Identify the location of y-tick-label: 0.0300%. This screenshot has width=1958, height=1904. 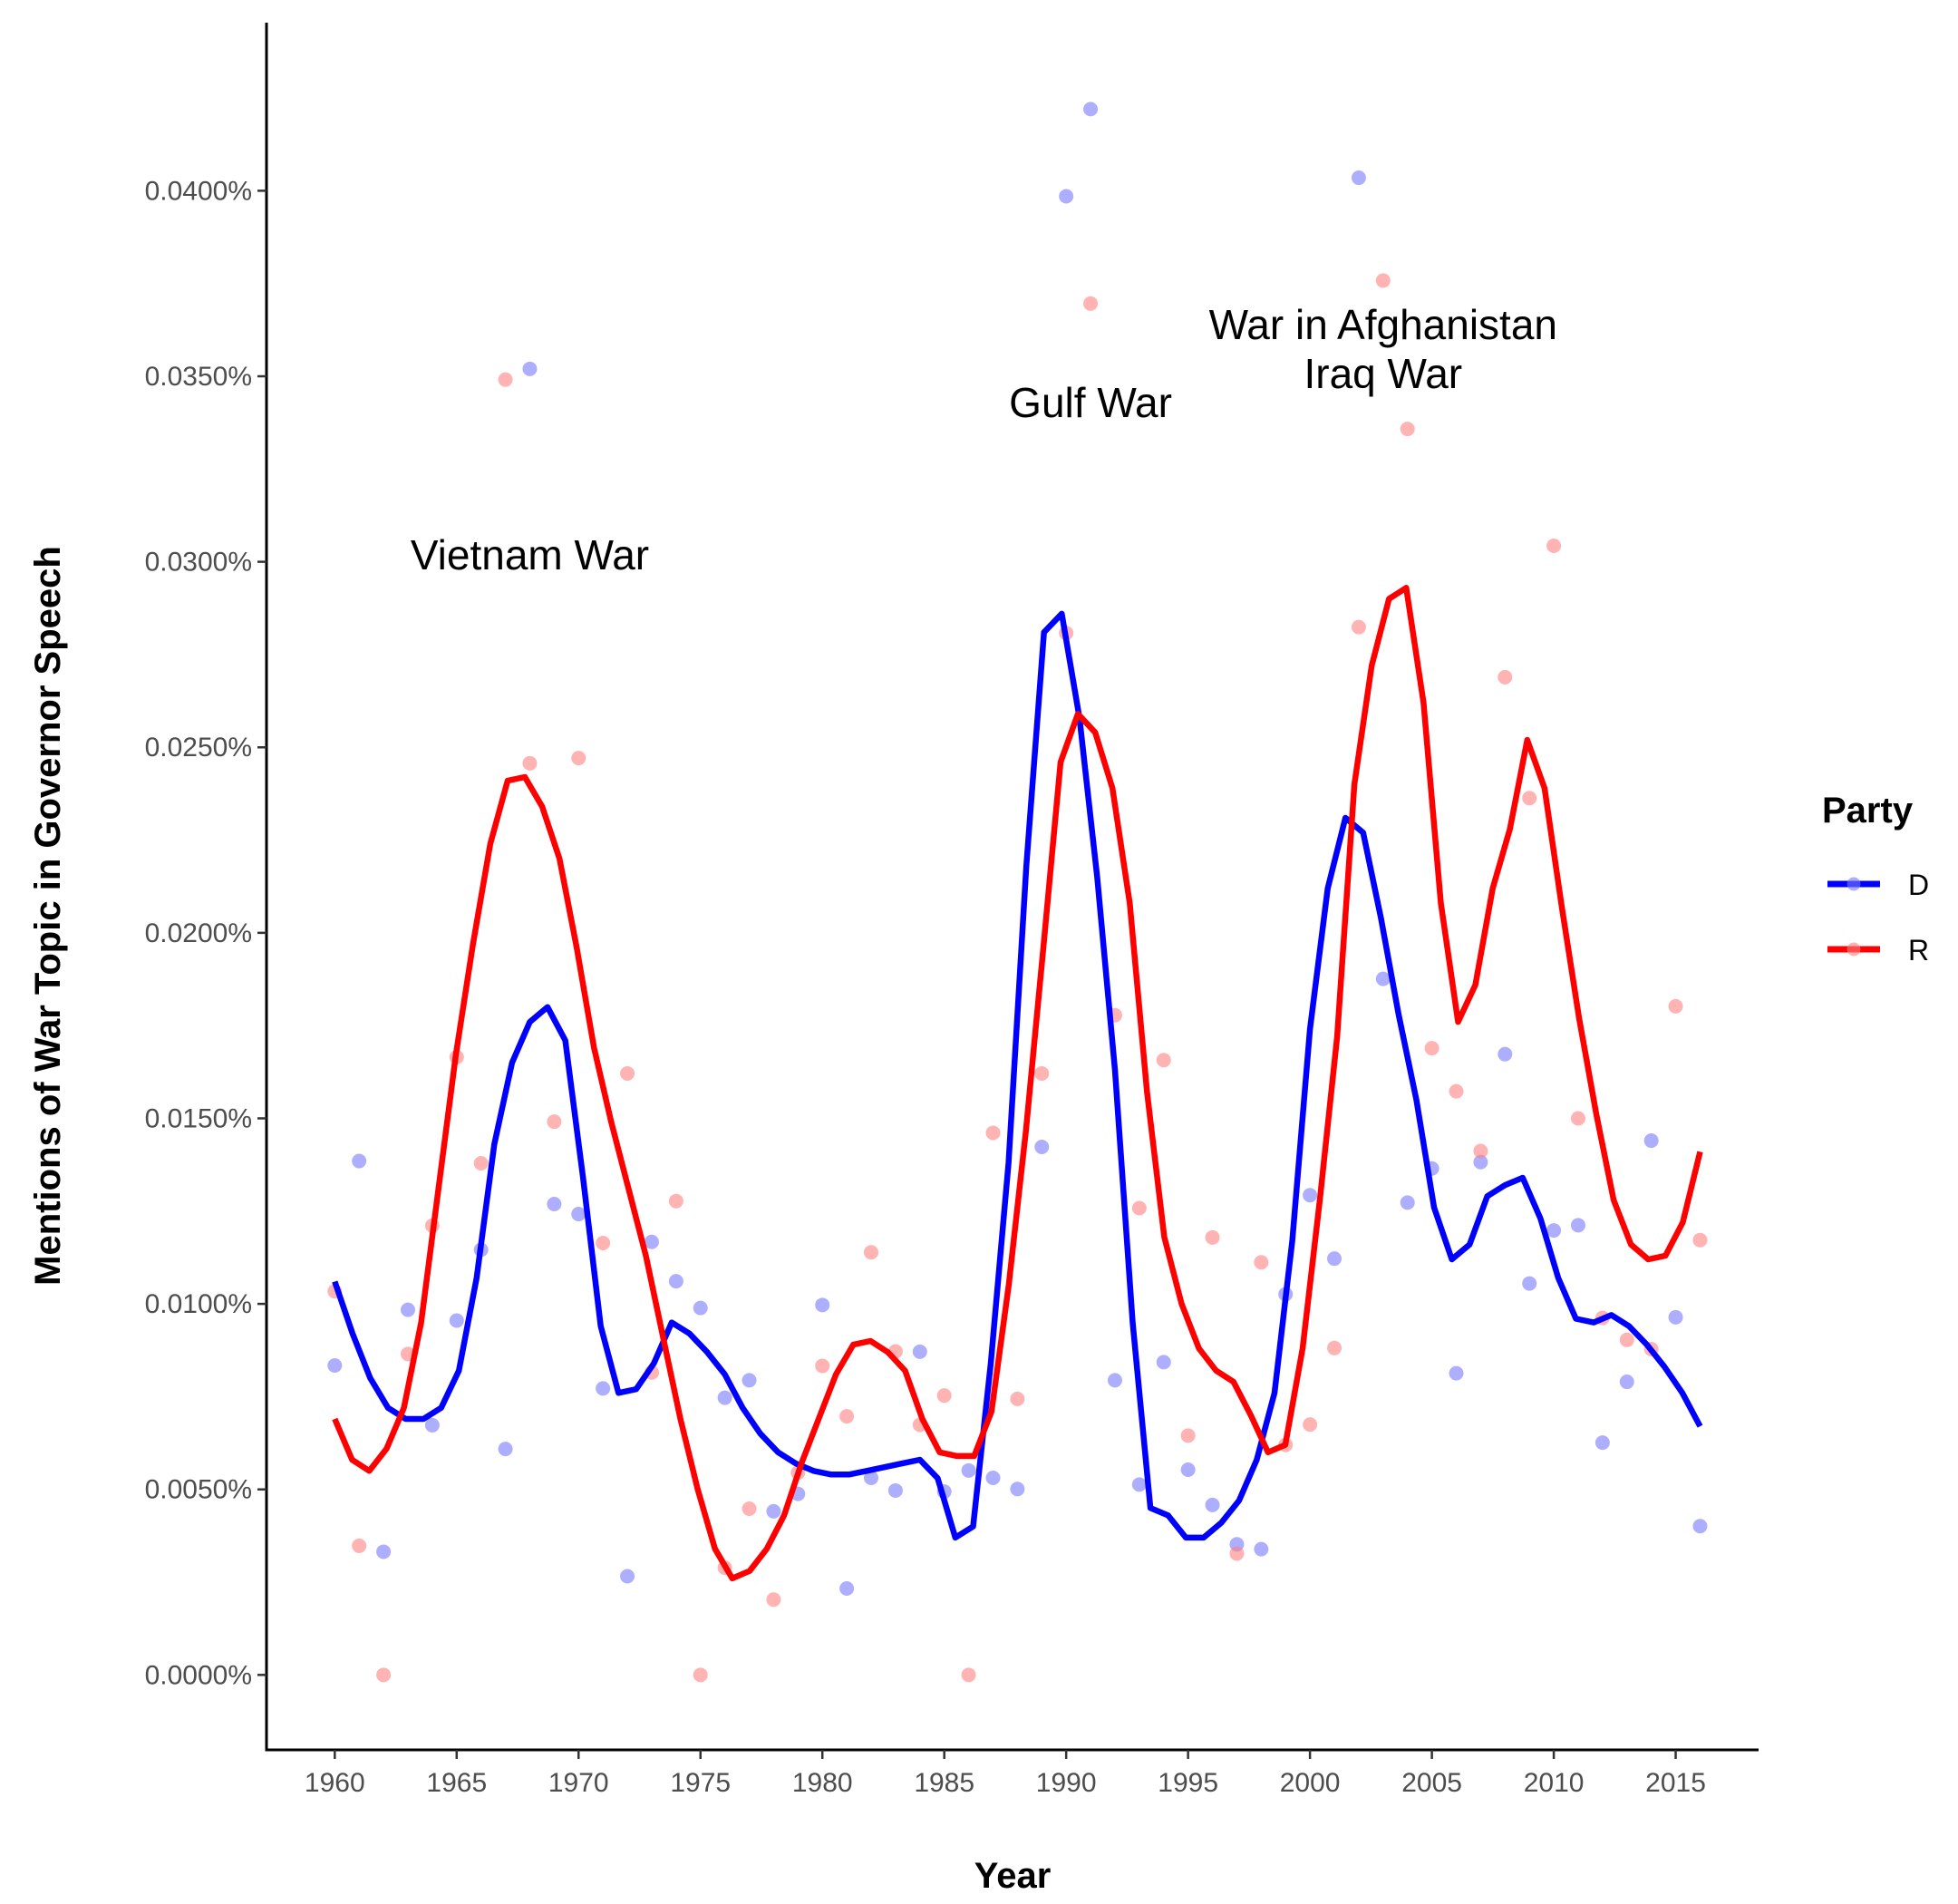
(198, 563).